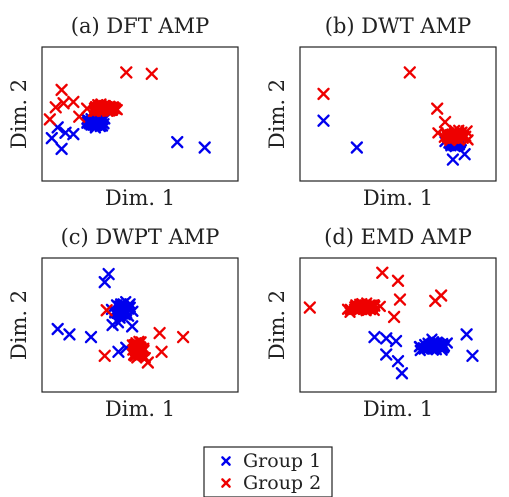  What do you see at coordinates (398, 237) in the screenshot?
I see `subplot-title: (d) EMD AMP` at bounding box center [398, 237].